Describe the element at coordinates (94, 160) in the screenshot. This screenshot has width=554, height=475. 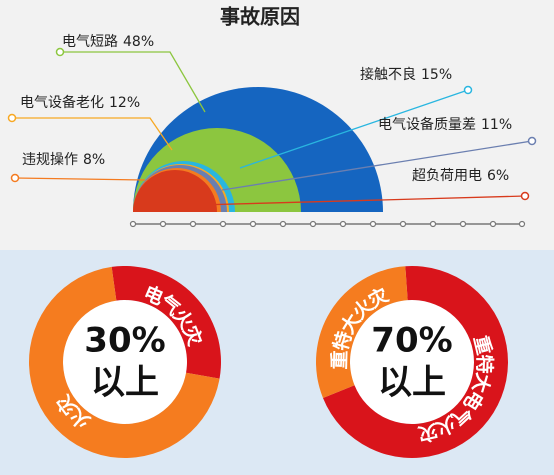
I see `value-label: 8%` at that location.